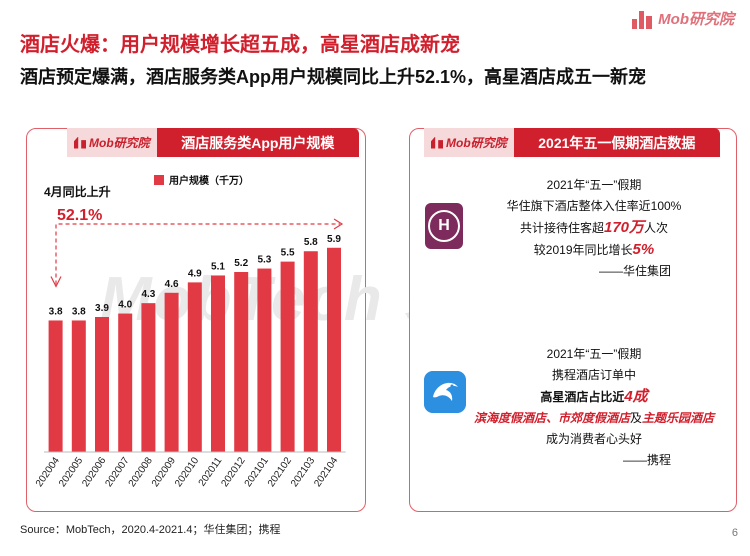 The width and height of the screenshot is (750, 556). Describe the element at coordinates (150, 530) in the screenshot. I see `source-note: Source：MobTech，2020.4-2021.4；华住集团；携程` at that location.